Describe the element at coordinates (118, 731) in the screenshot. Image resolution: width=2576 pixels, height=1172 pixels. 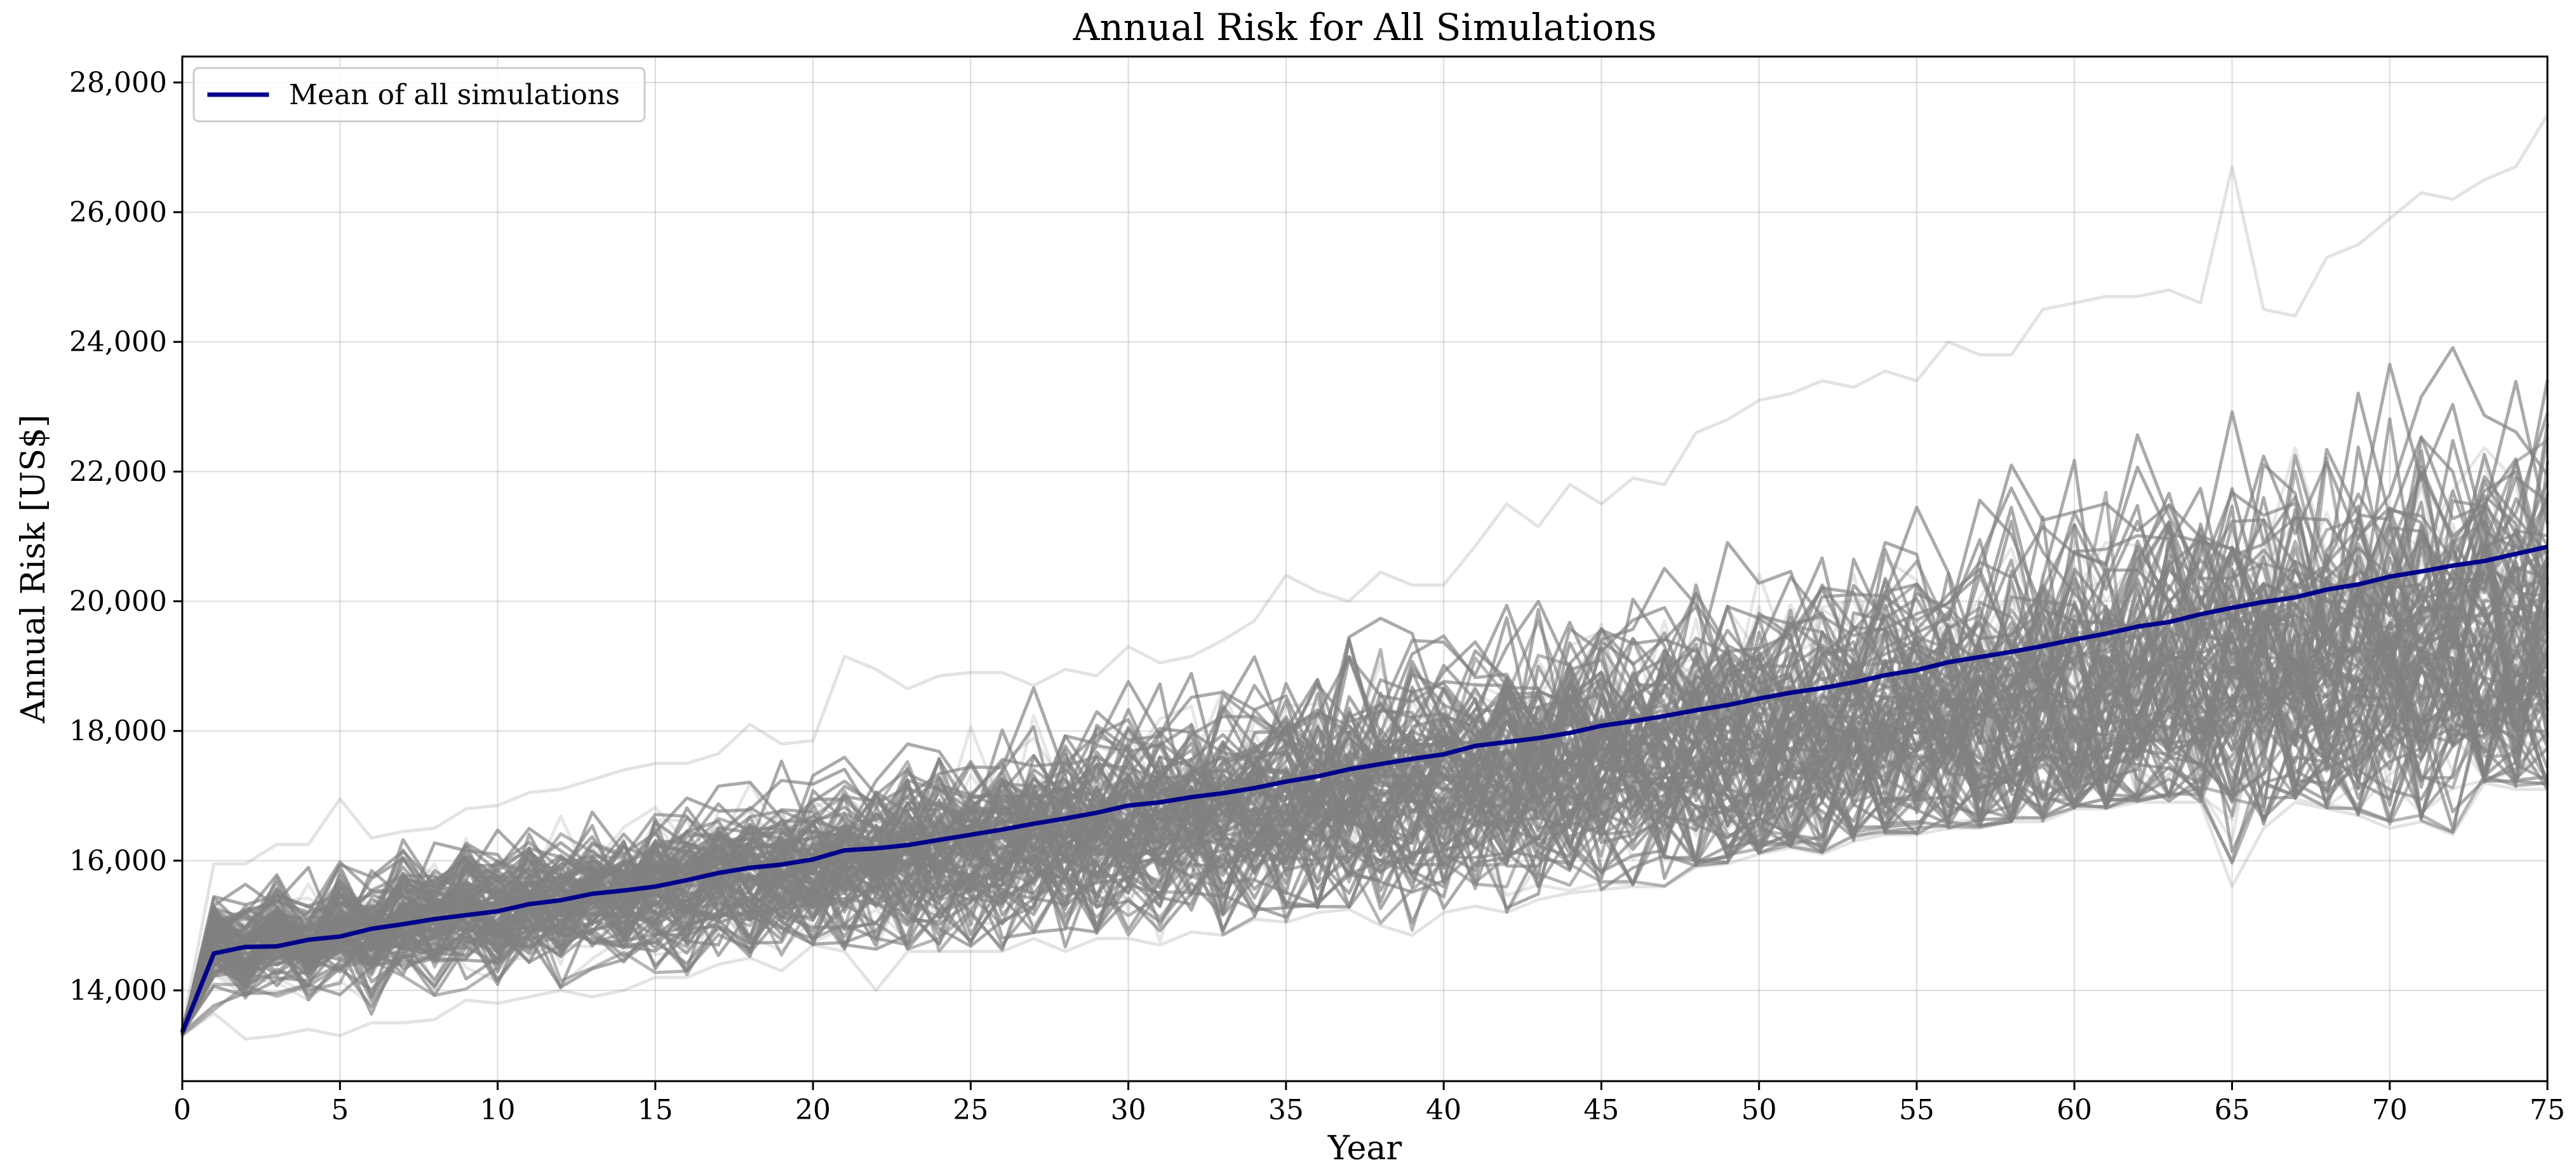
I see `y-tick-label: 18,000` at that location.